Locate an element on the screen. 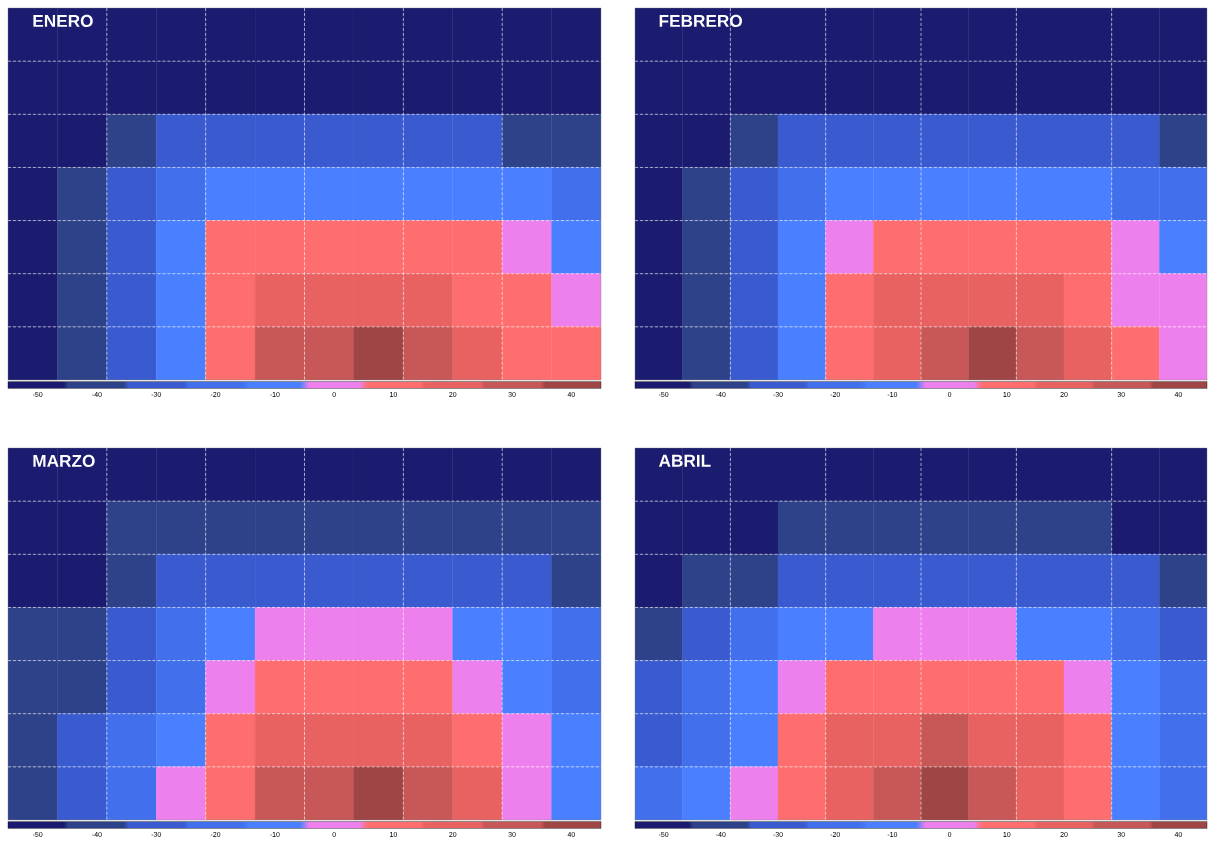 This screenshot has width=1215, height=846. chart-title: ABRIL is located at coordinates (684, 460).